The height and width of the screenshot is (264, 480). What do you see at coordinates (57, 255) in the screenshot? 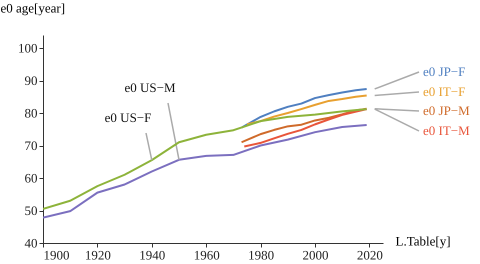
I see `x-tick-label: 1900` at bounding box center [57, 255].